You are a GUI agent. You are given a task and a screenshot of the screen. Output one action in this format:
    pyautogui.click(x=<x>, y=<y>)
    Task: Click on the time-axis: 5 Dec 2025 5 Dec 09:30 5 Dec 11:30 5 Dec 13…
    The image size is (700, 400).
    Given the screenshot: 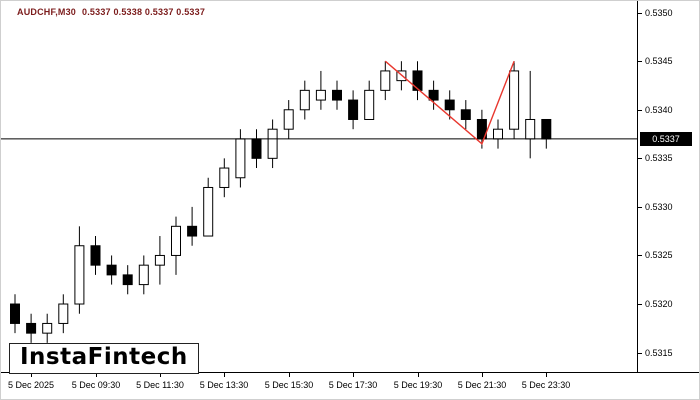 What is the action you would take?
    pyautogui.click(x=350, y=385)
    